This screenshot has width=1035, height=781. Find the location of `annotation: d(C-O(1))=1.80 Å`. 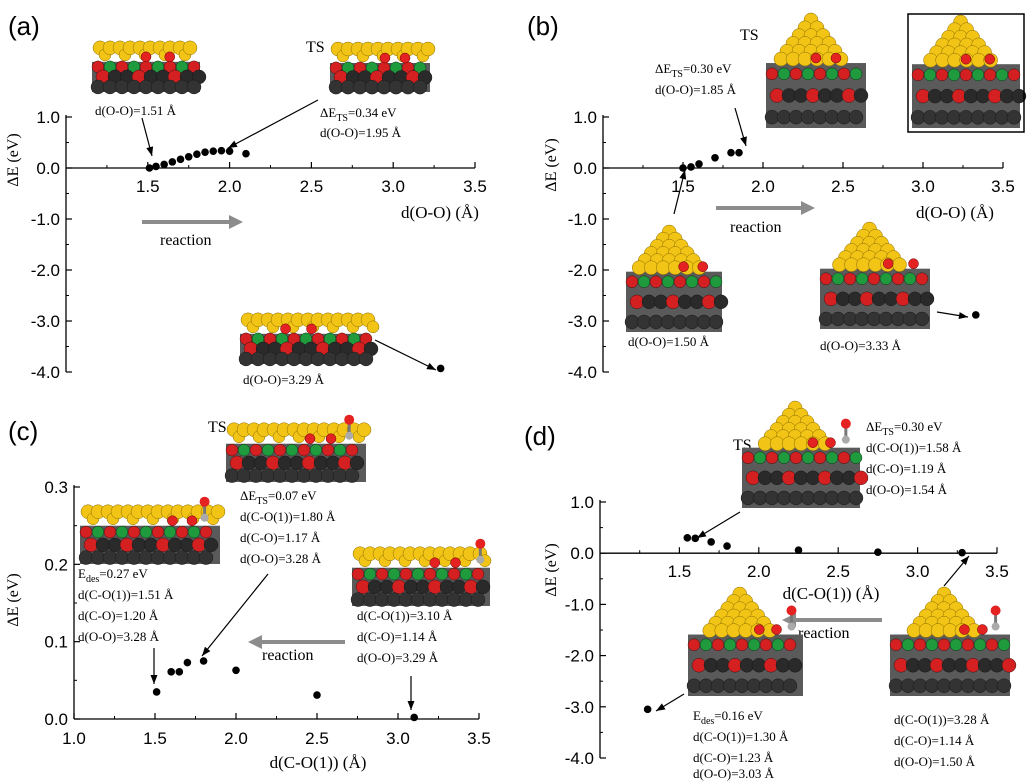

annotation: d(C-O(1))=1.80 Å is located at coordinates (288, 516).